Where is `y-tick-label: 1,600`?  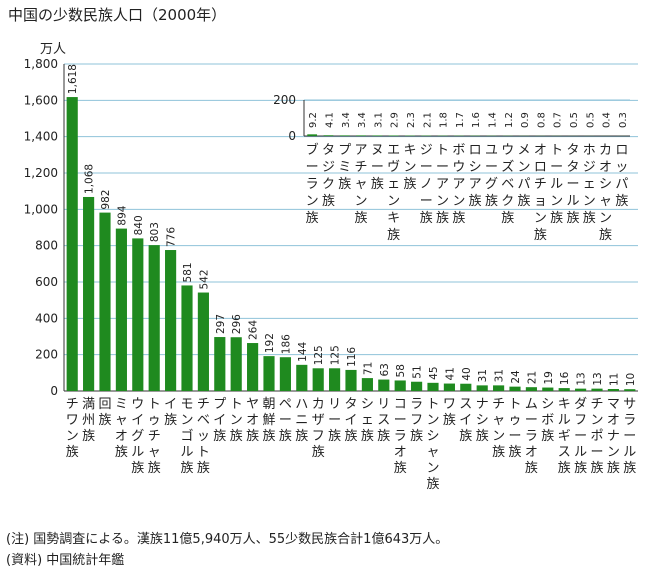
y-tick-label: 1,600 is located at coordinates (41, 100).